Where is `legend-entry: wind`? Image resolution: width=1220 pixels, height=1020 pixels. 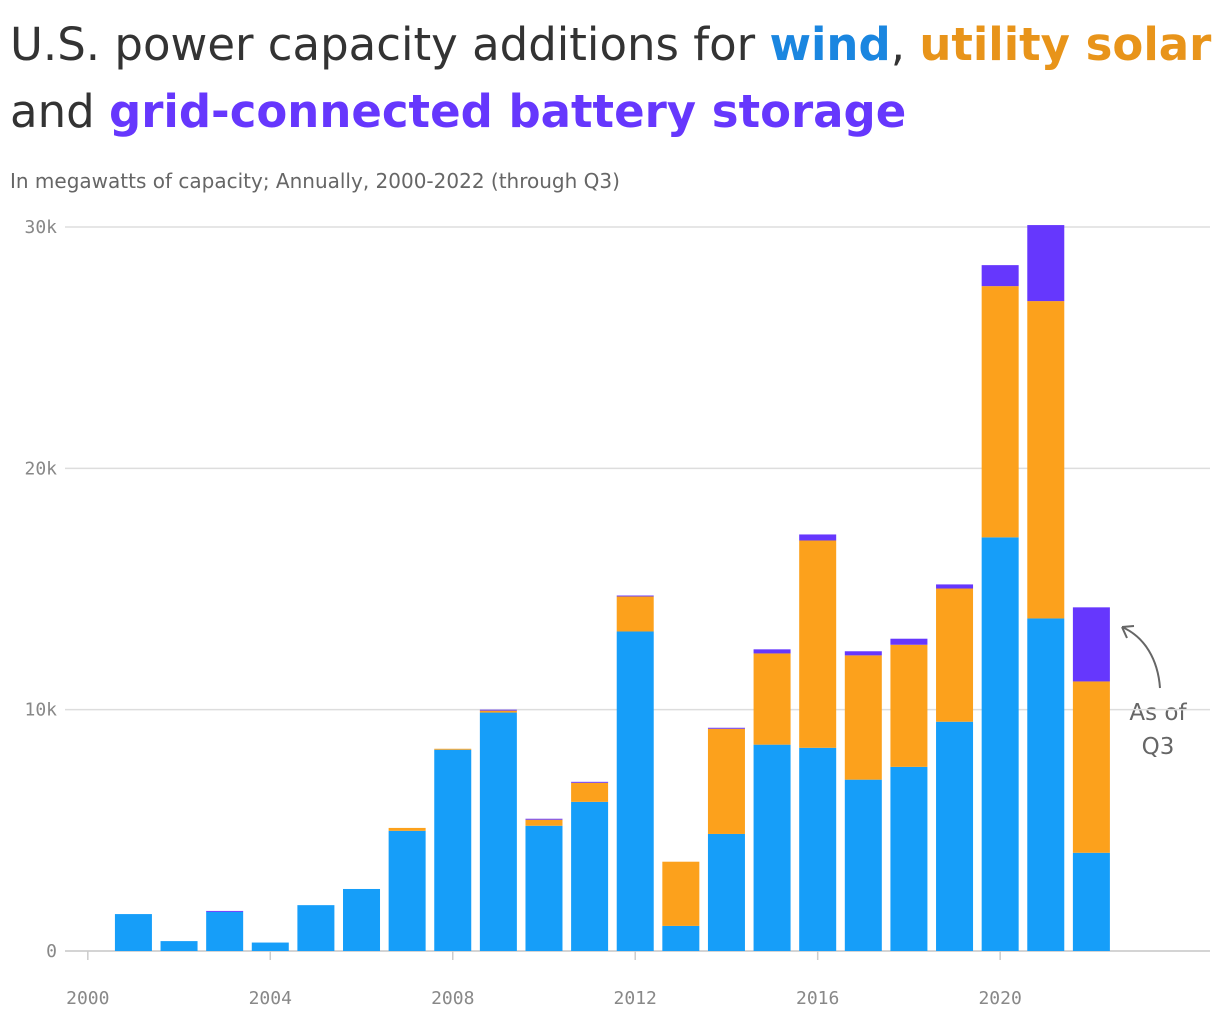
legend-entry: wind is located at coordinates (829, 44).